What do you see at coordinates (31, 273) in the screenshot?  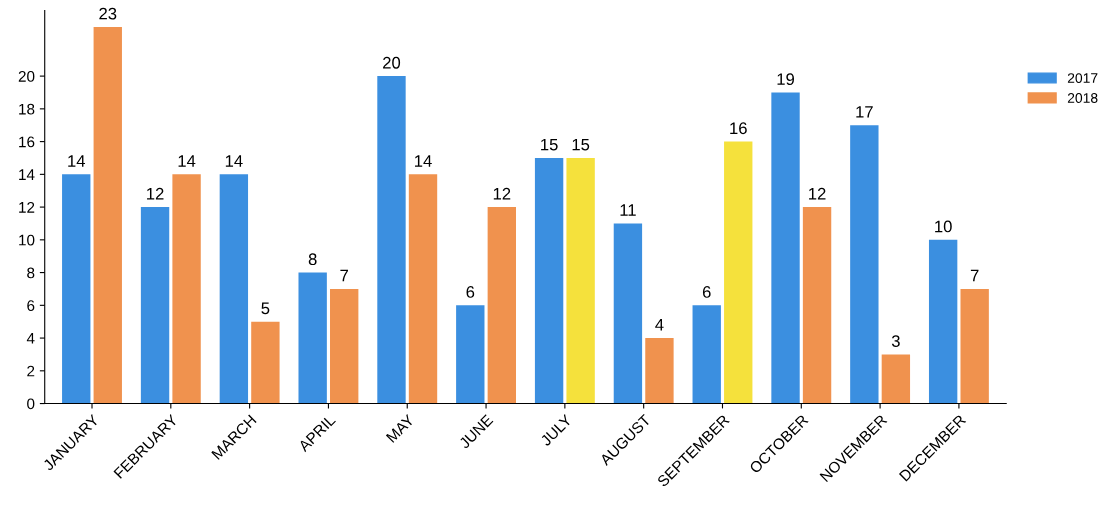 I see `y-tick-label: 8` at bounding box center [31, 273].